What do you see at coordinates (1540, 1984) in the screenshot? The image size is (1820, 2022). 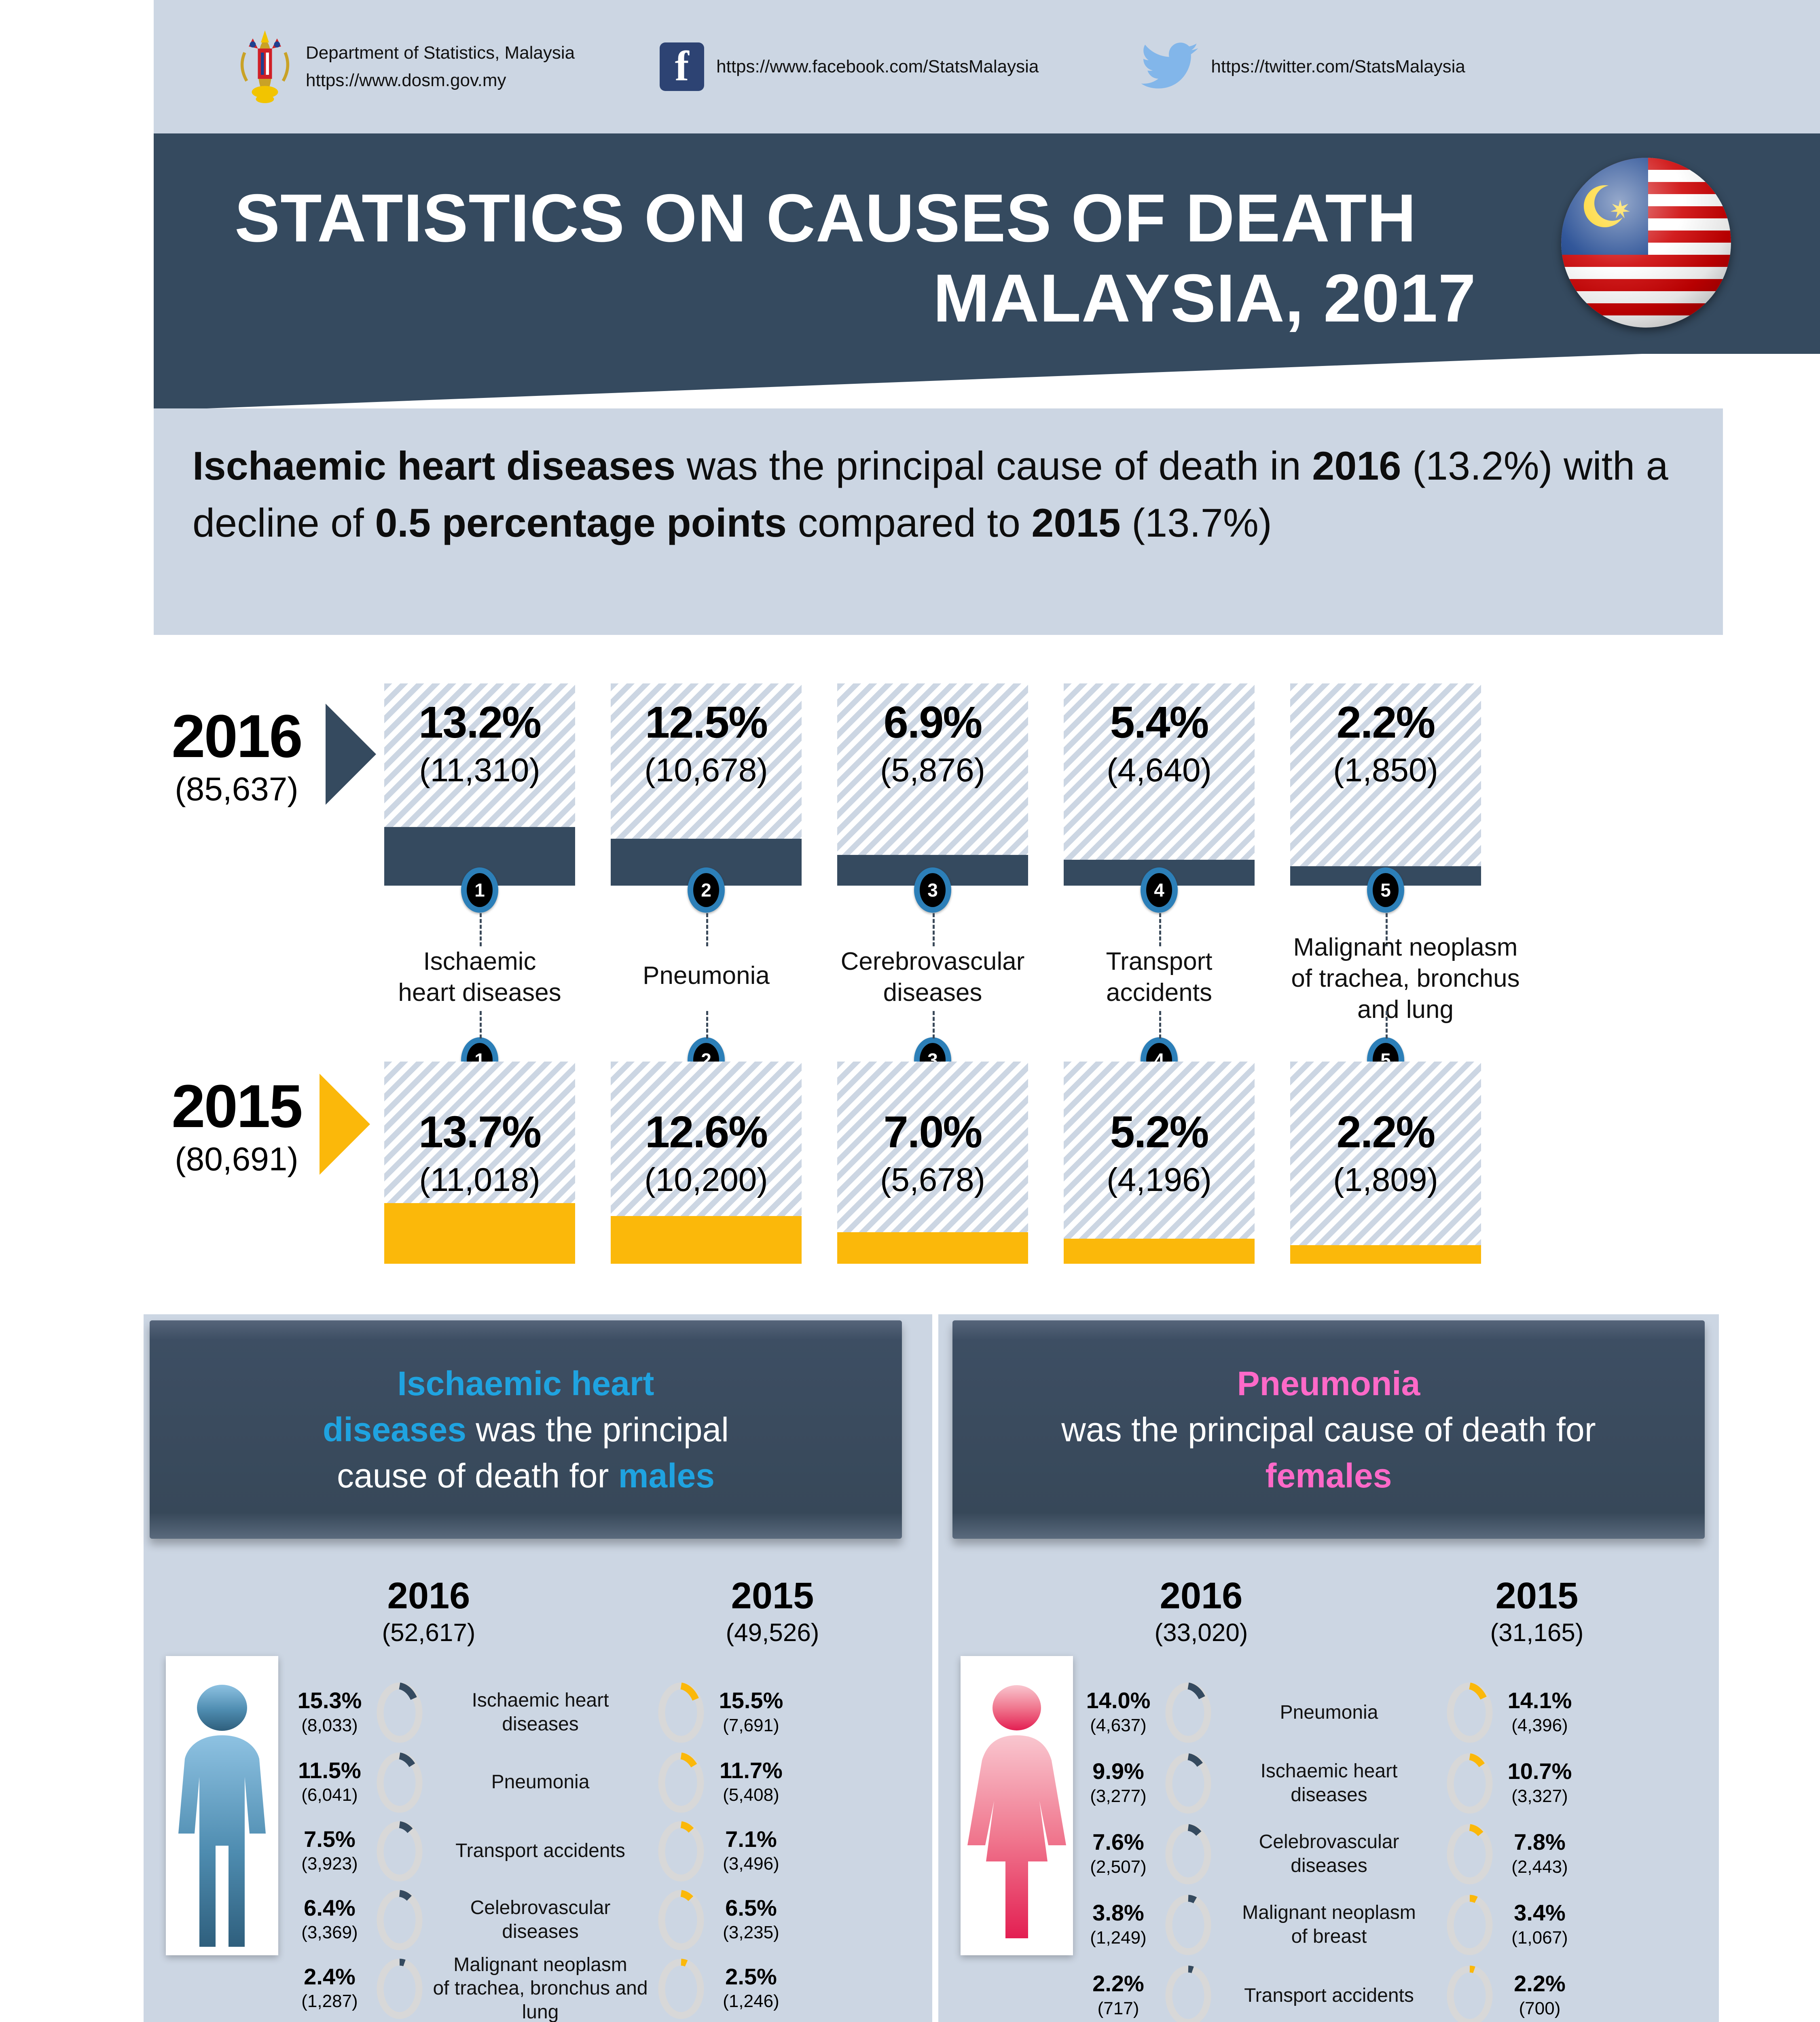 I see `female-2015-pct-5: 2.2%` at bounding box center [1540, 1984].